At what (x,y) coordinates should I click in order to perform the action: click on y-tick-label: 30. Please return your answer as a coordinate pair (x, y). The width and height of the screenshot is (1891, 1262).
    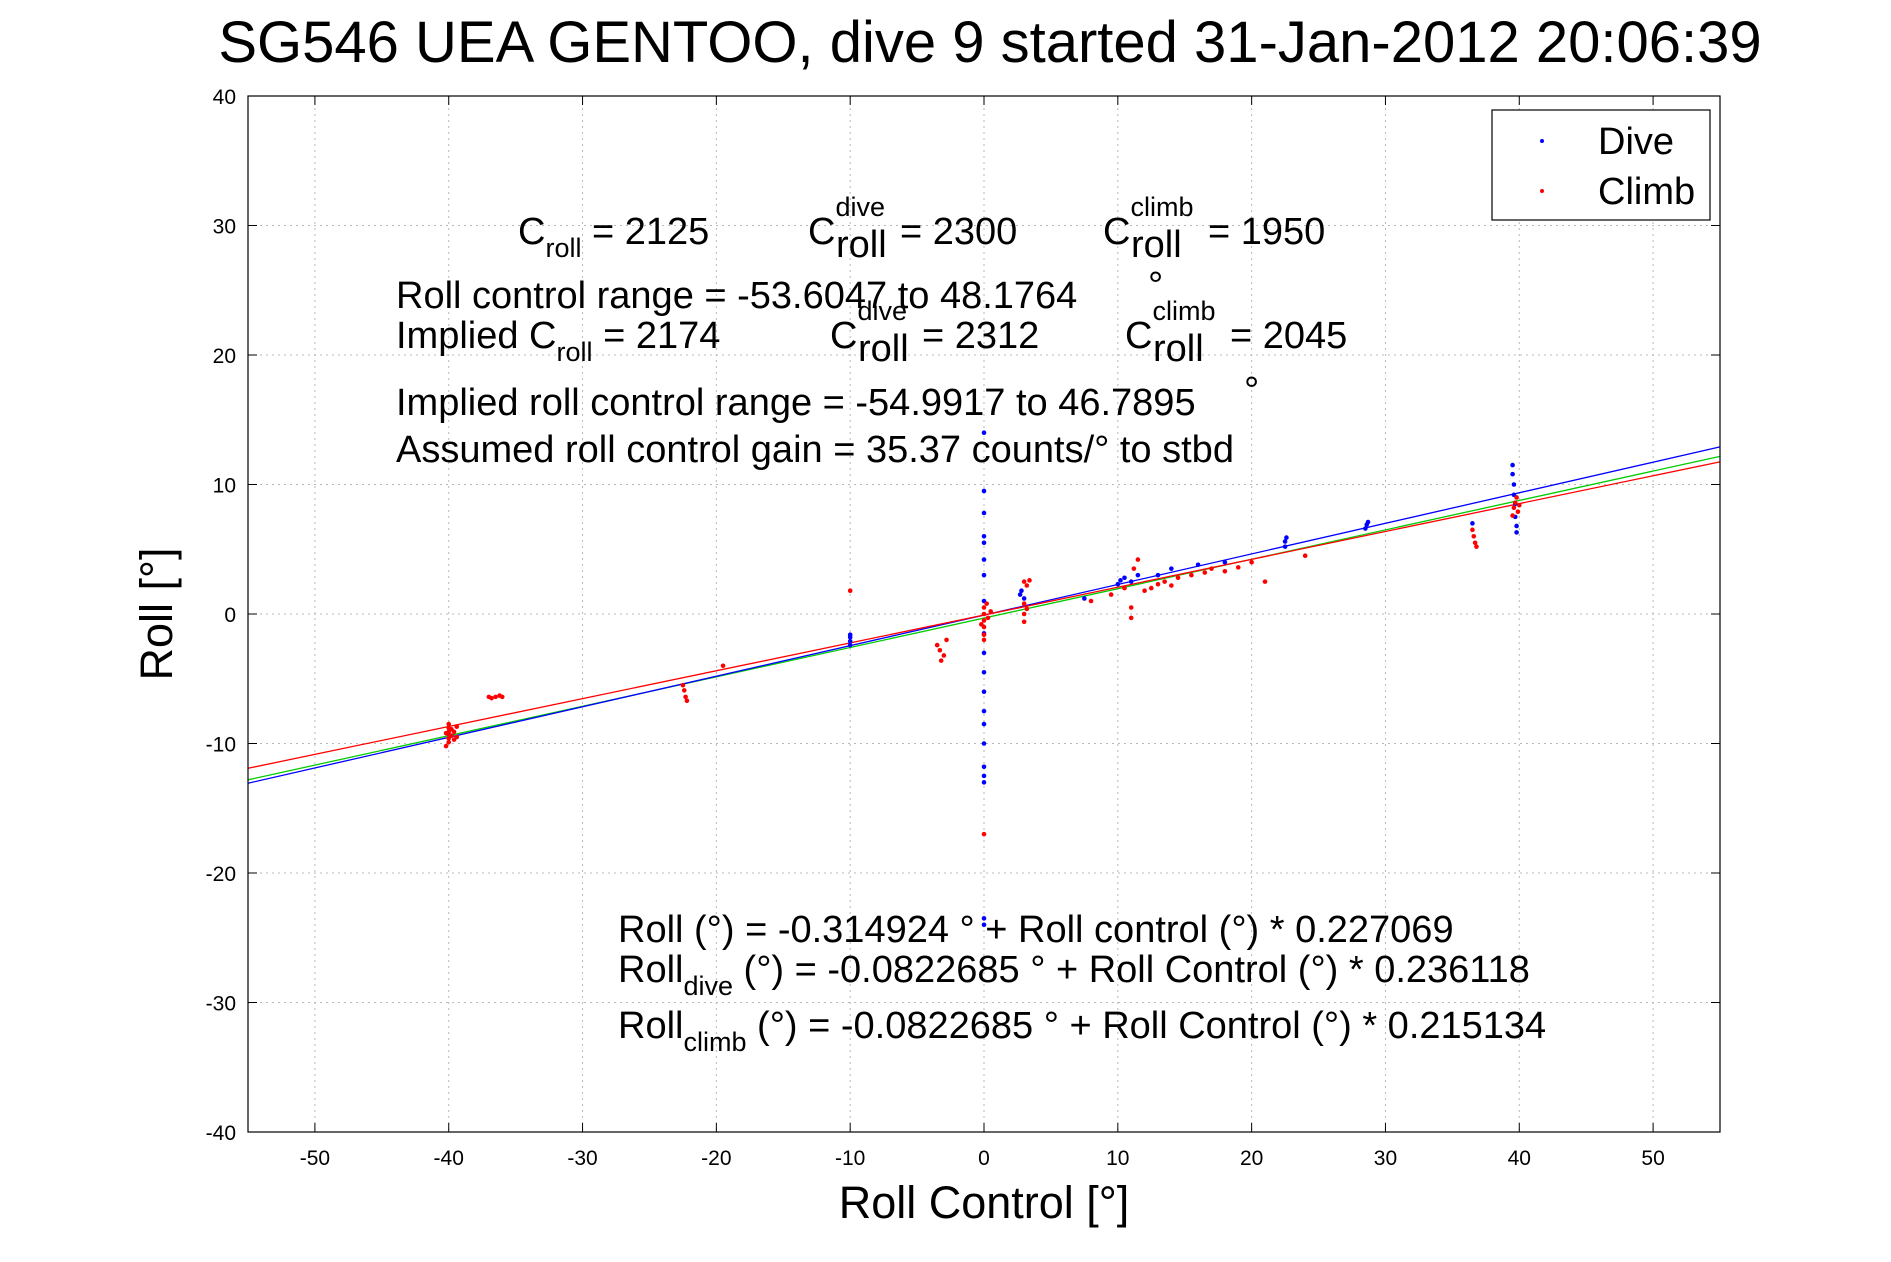
    Looking at the image, I should click on (224, 227).